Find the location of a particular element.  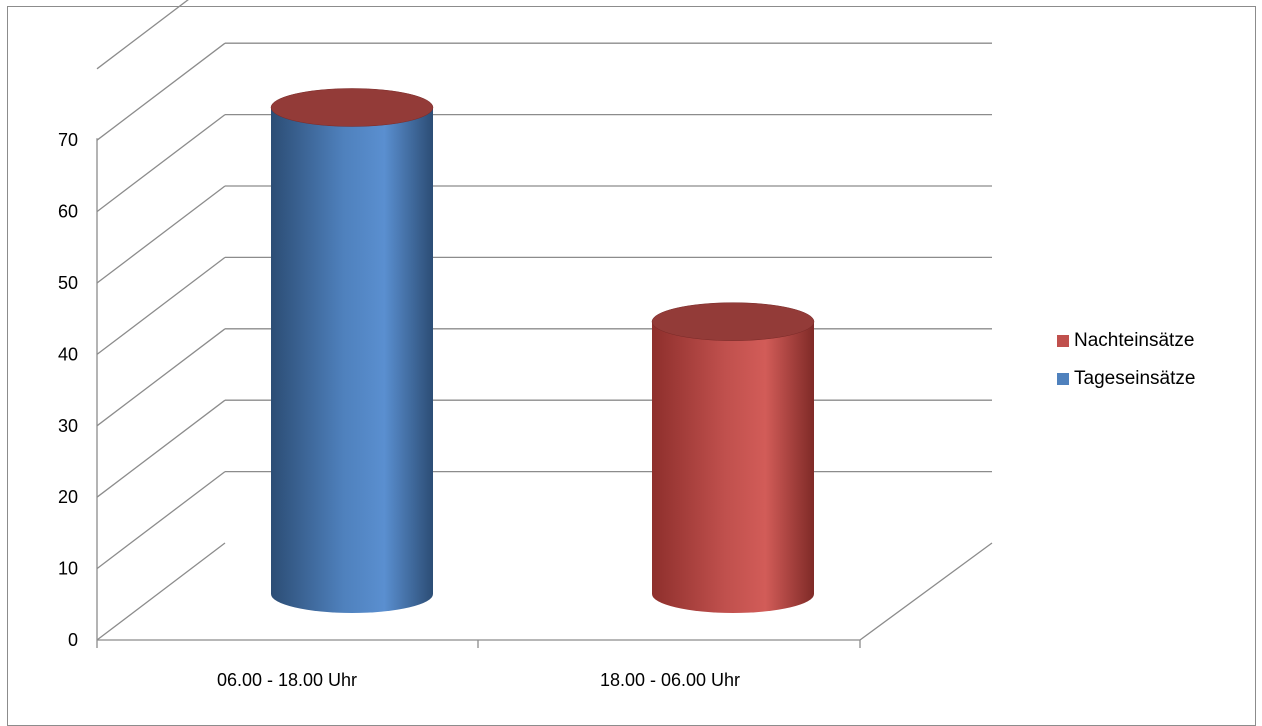

legend: Nachteinsätze Tageseinsätze is located at coordinates (1157, 360).